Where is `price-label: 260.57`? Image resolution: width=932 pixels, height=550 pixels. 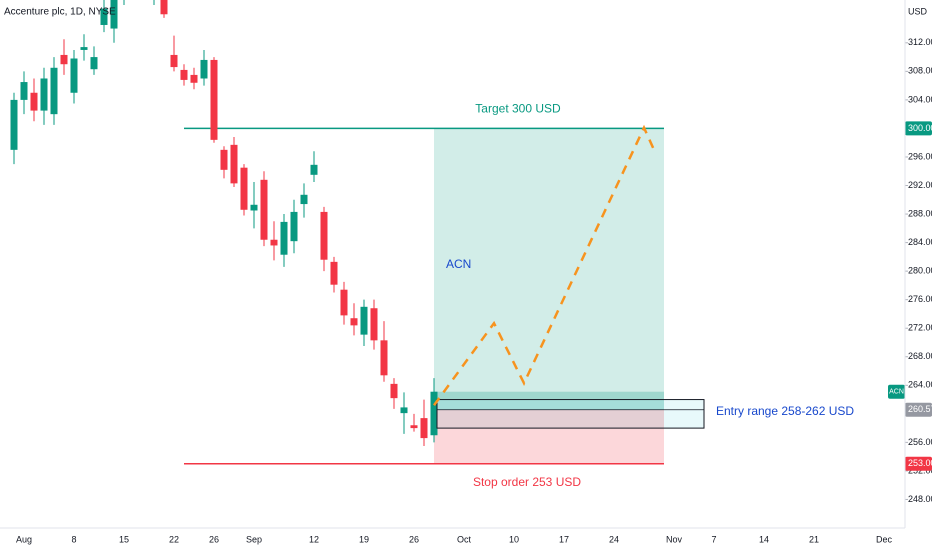
price-label: 260.57 is located at coordinates (920, 409).